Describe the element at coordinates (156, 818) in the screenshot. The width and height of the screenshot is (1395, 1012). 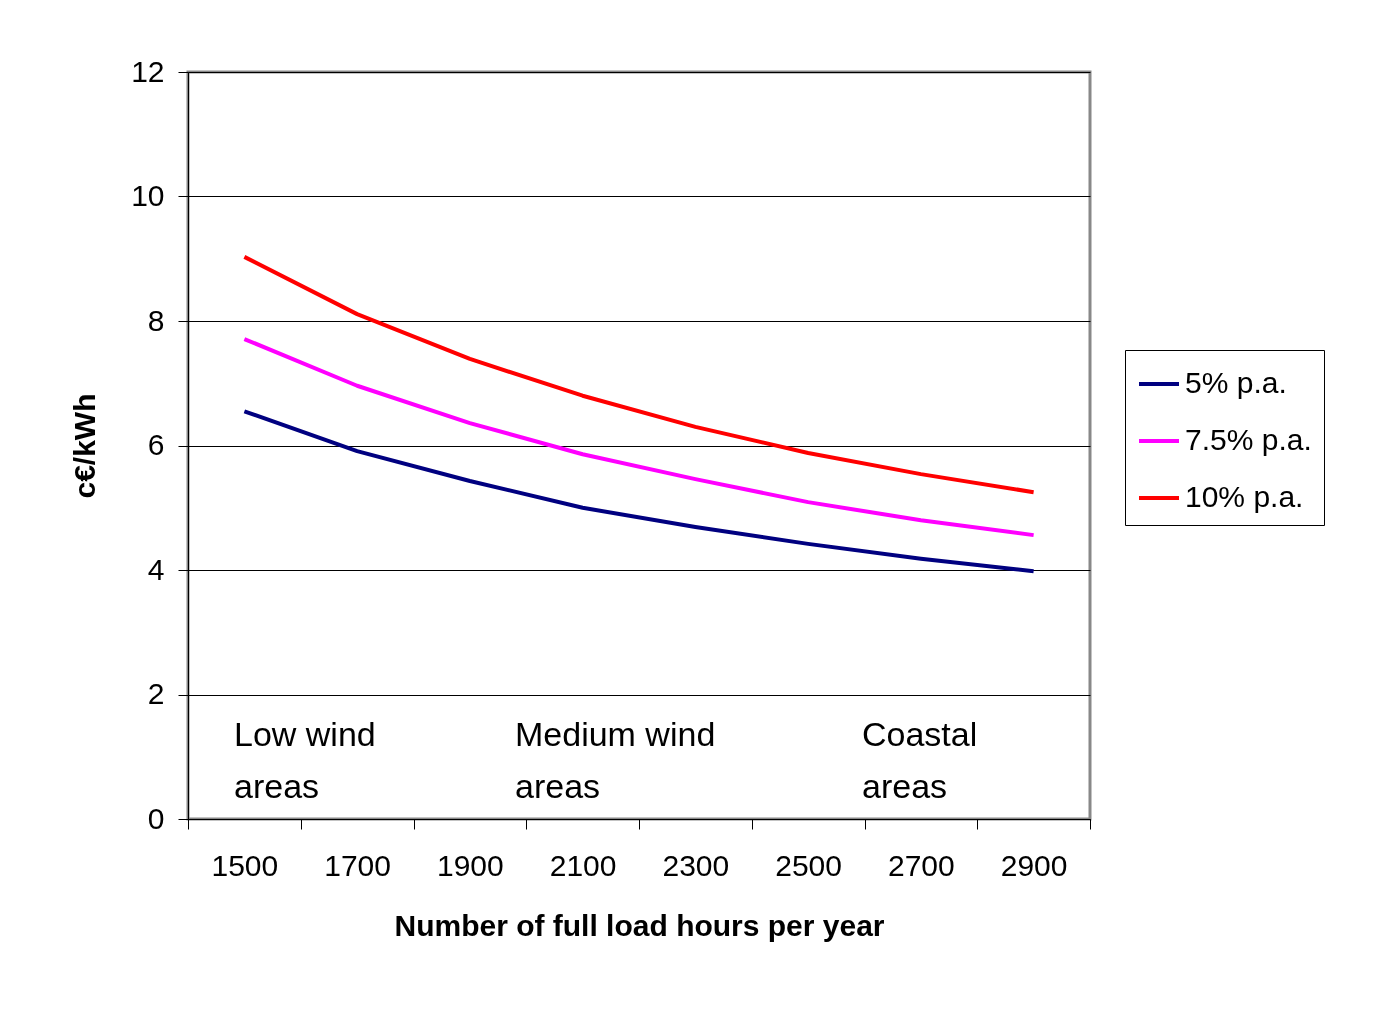
I see `y-tick-label: 0` at that location.